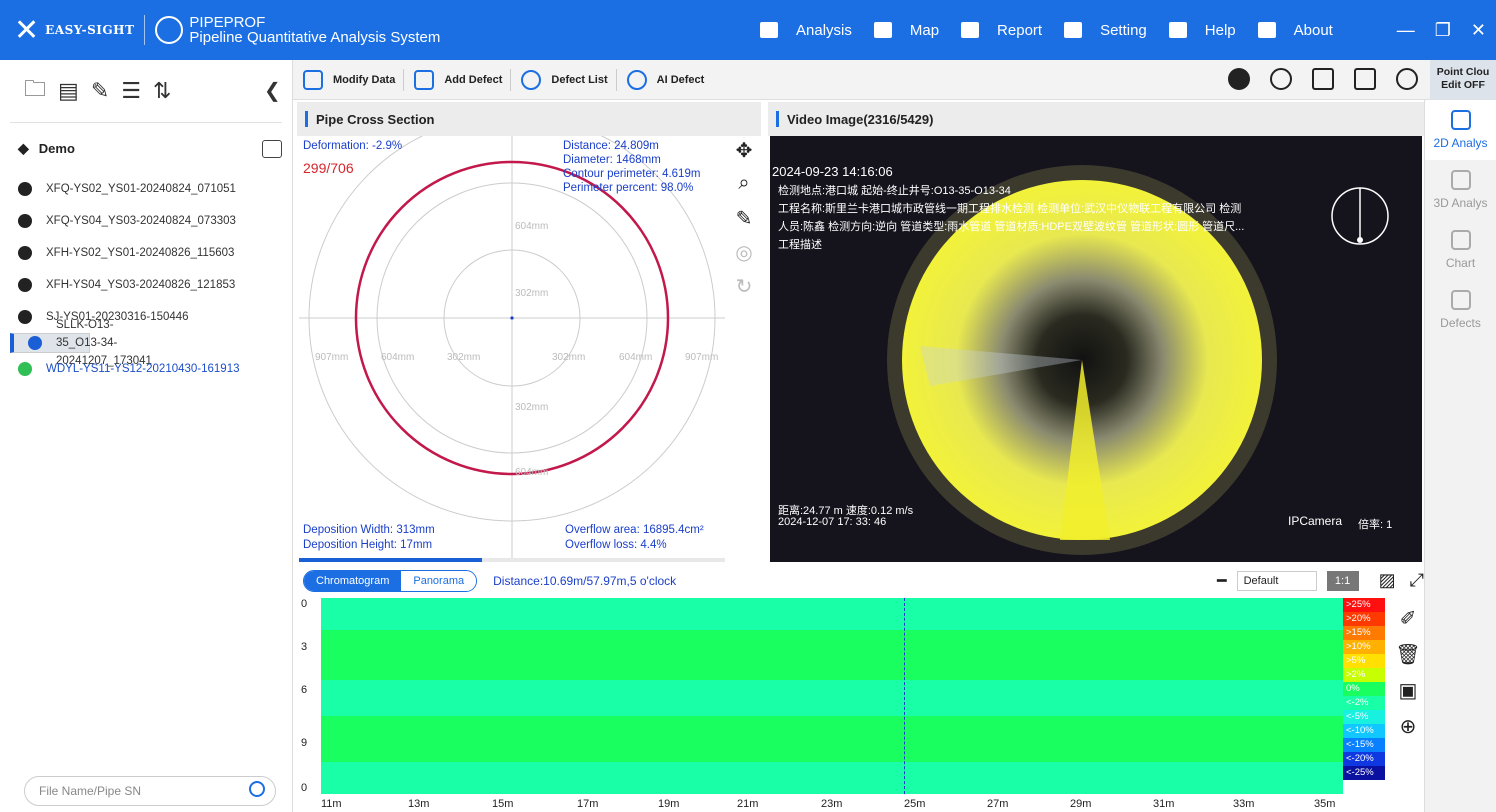 The height and width of the screenshot is (812, 1496). What do you see at coordinates (1221, 581) in the screenshot?
I see `ruler-icon: ━` at bounding box center [1221, 581].